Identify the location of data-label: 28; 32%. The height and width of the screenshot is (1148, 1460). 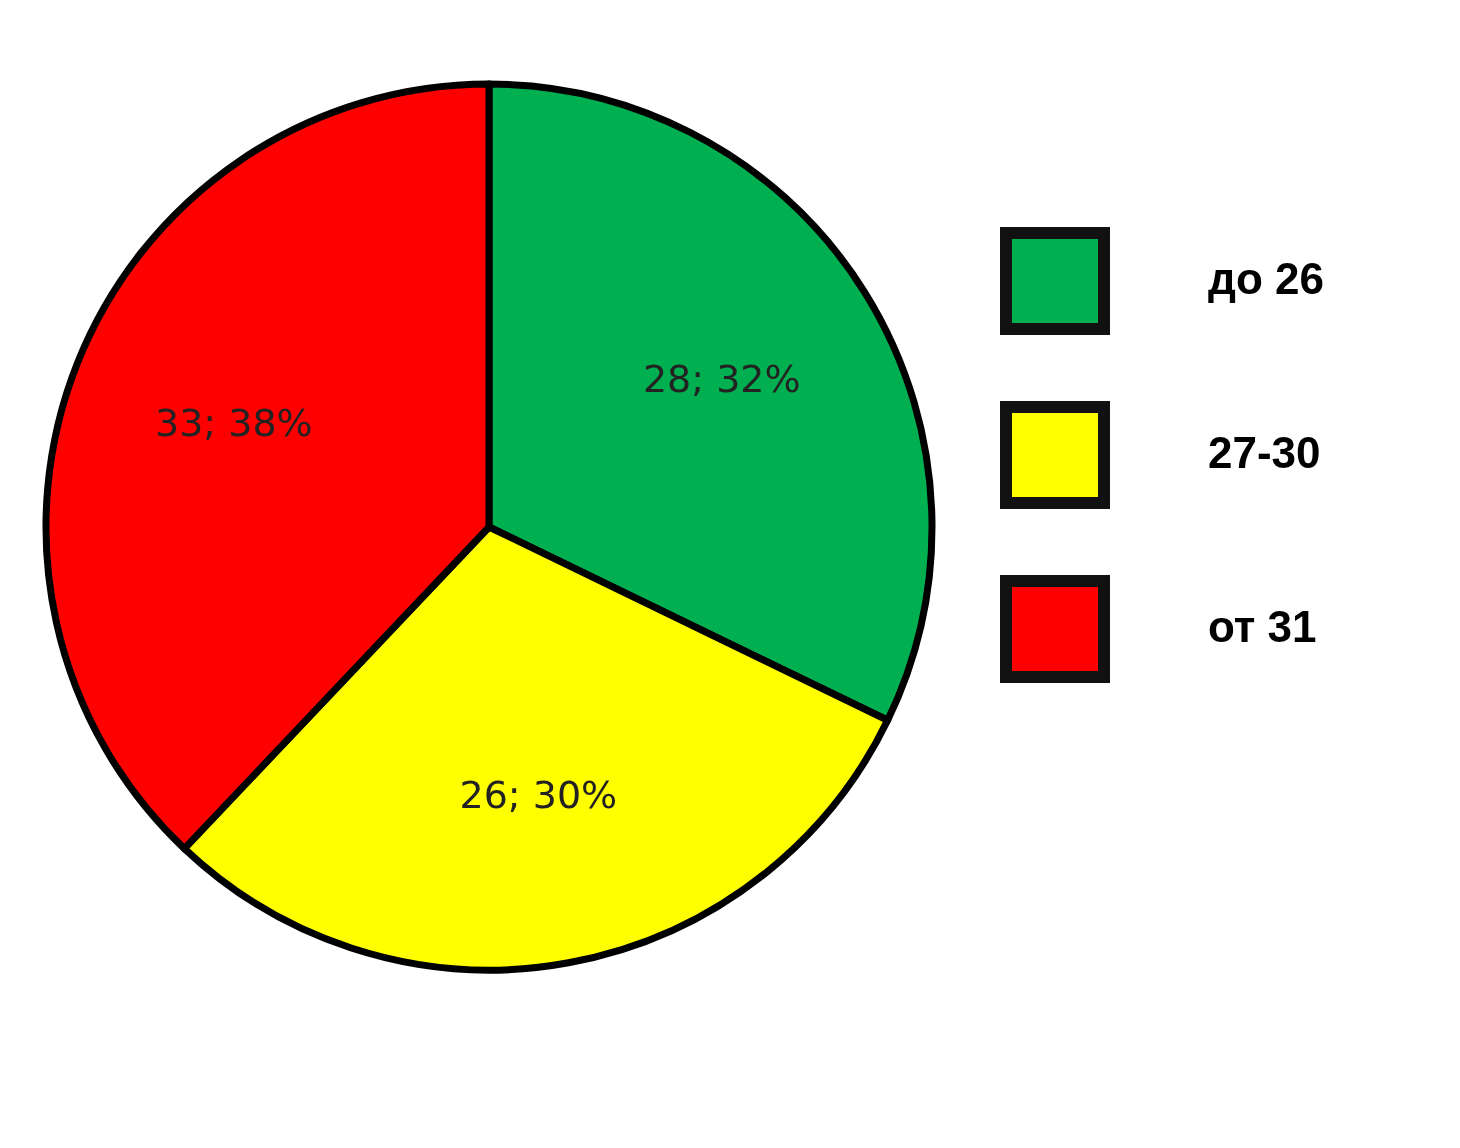
(721, 378).